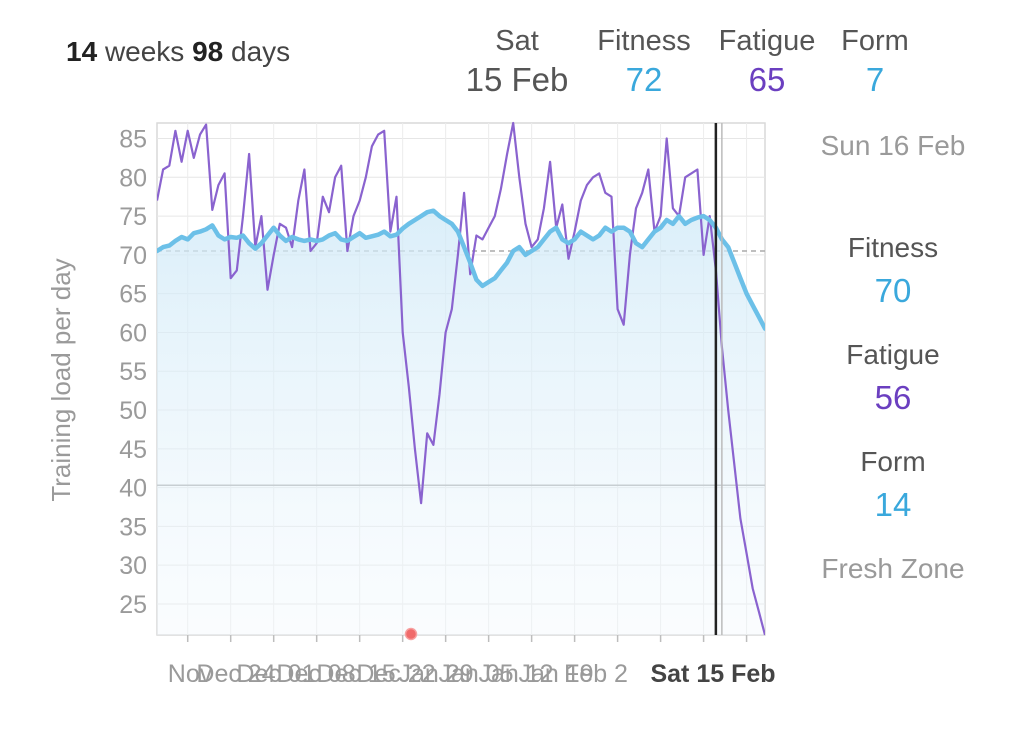 The height and width of the screenshot is (730, 1024). What do you see at coordinates (395, 674) in the screenshot?
I see `x-tick-label: Dec 22` at bounding box center [395, 674].